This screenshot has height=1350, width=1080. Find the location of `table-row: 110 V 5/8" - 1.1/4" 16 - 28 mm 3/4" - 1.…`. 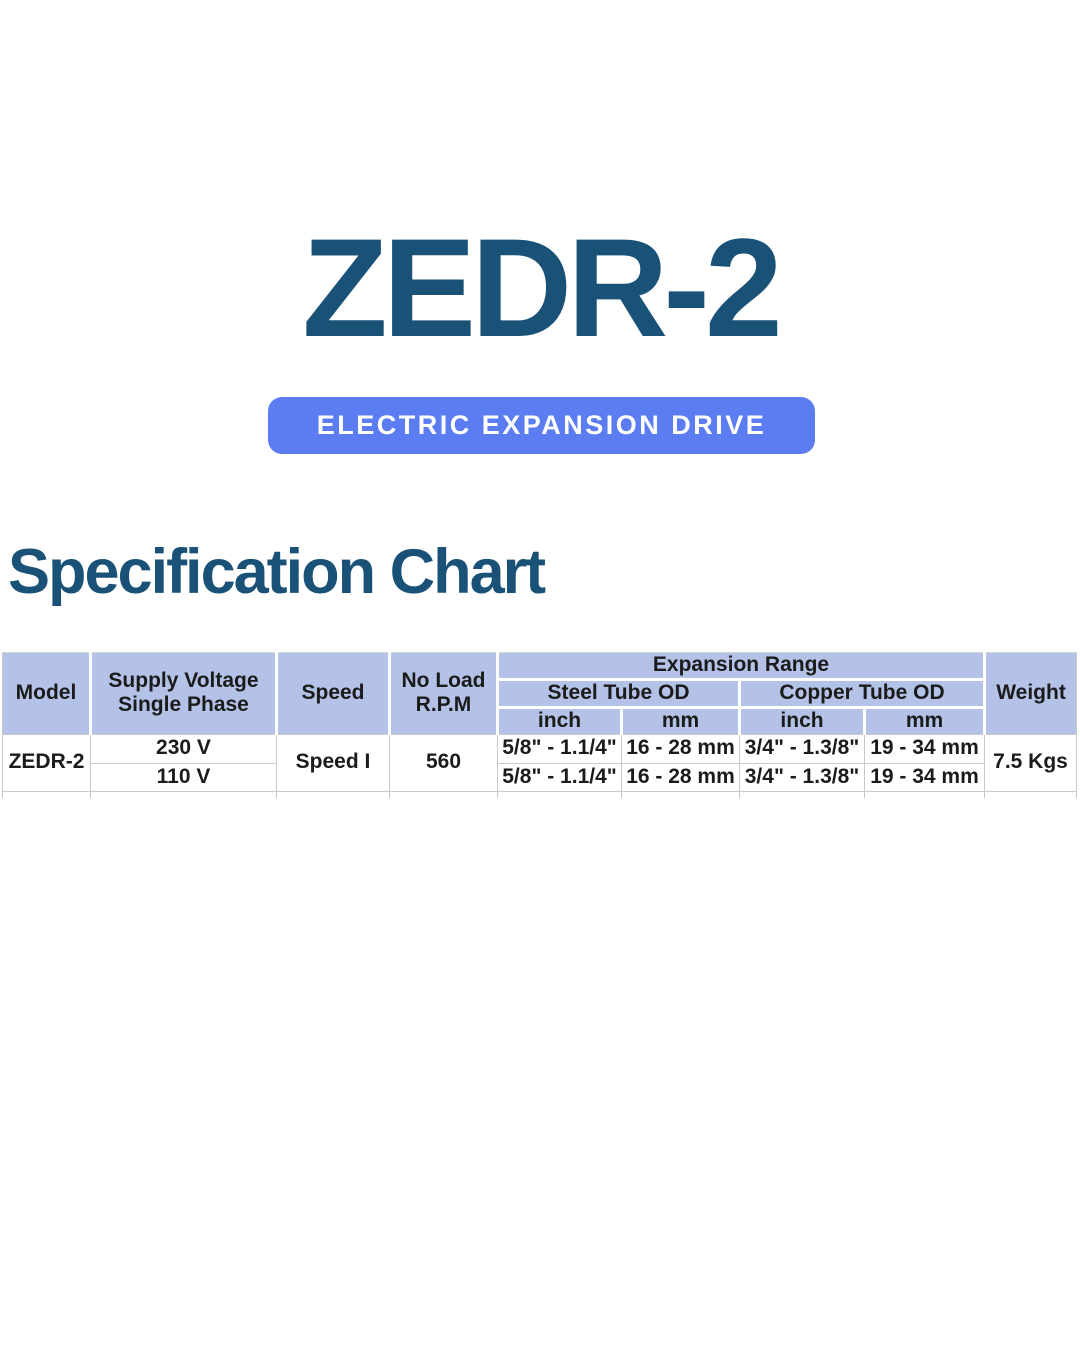

table-row: 110 V 5/8" - 1.1/4" 16 - 28 mm 3/4" - 1.… is located at coordinates (540, 777).